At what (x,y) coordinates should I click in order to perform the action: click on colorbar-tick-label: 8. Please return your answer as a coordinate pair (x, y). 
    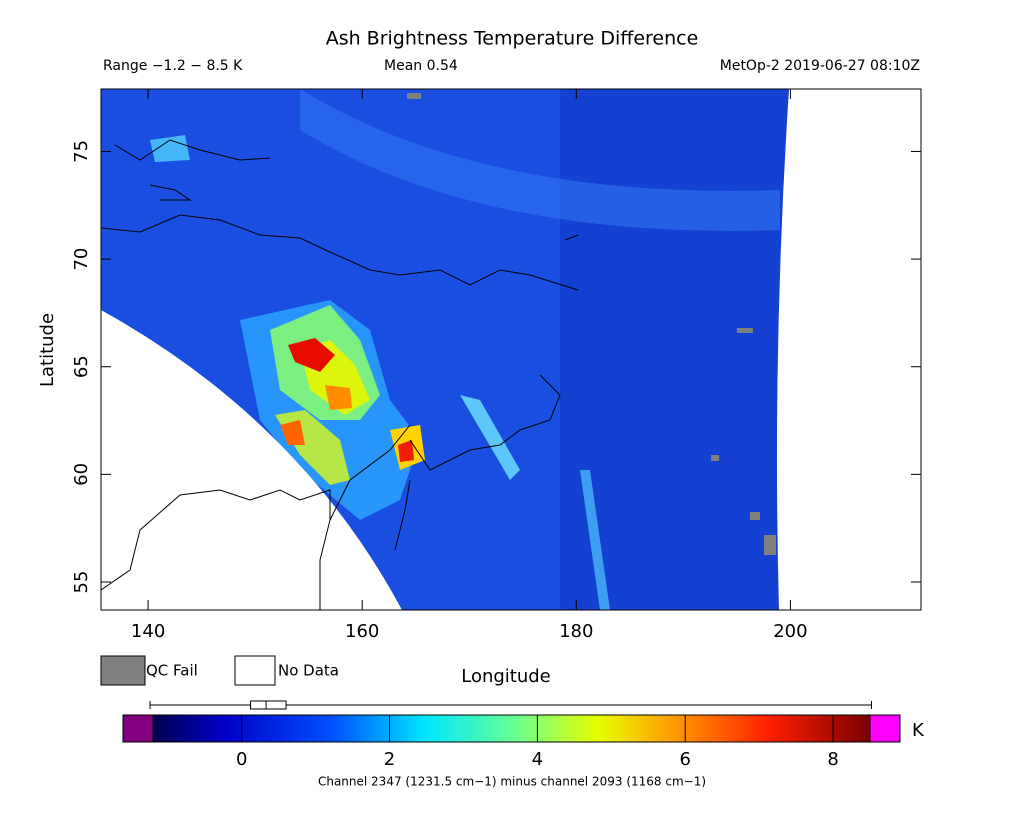
    Looking at the image, I should click on (832, 759).